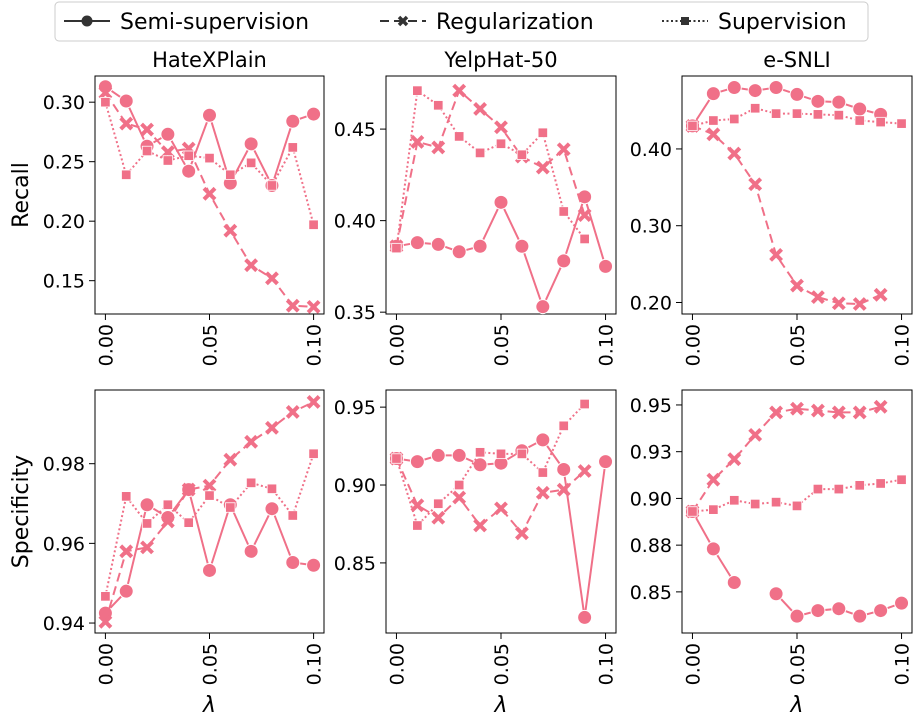  I want to click on legend-frame, so click(461, 21).